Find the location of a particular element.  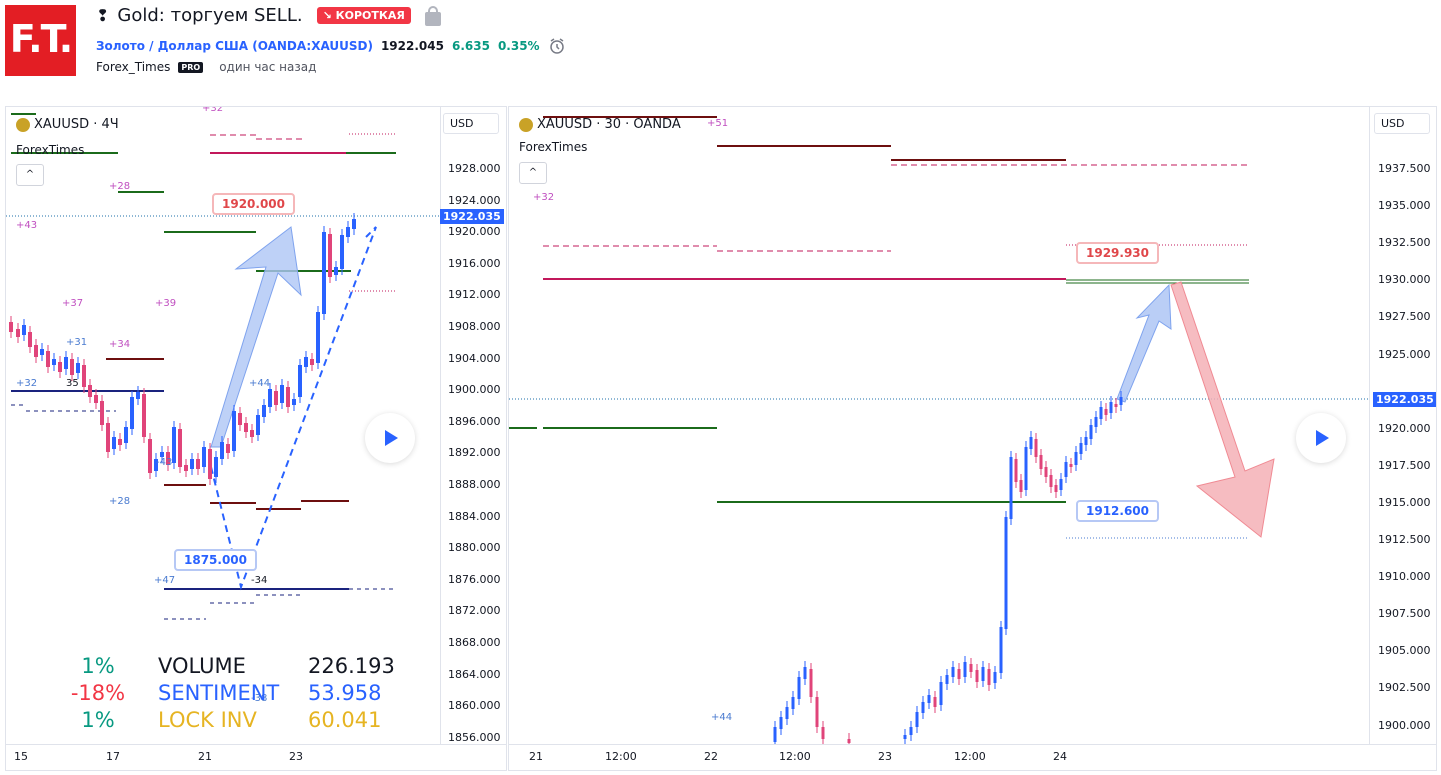

right-x-tick: 22 is located at coordinates (711, 756).